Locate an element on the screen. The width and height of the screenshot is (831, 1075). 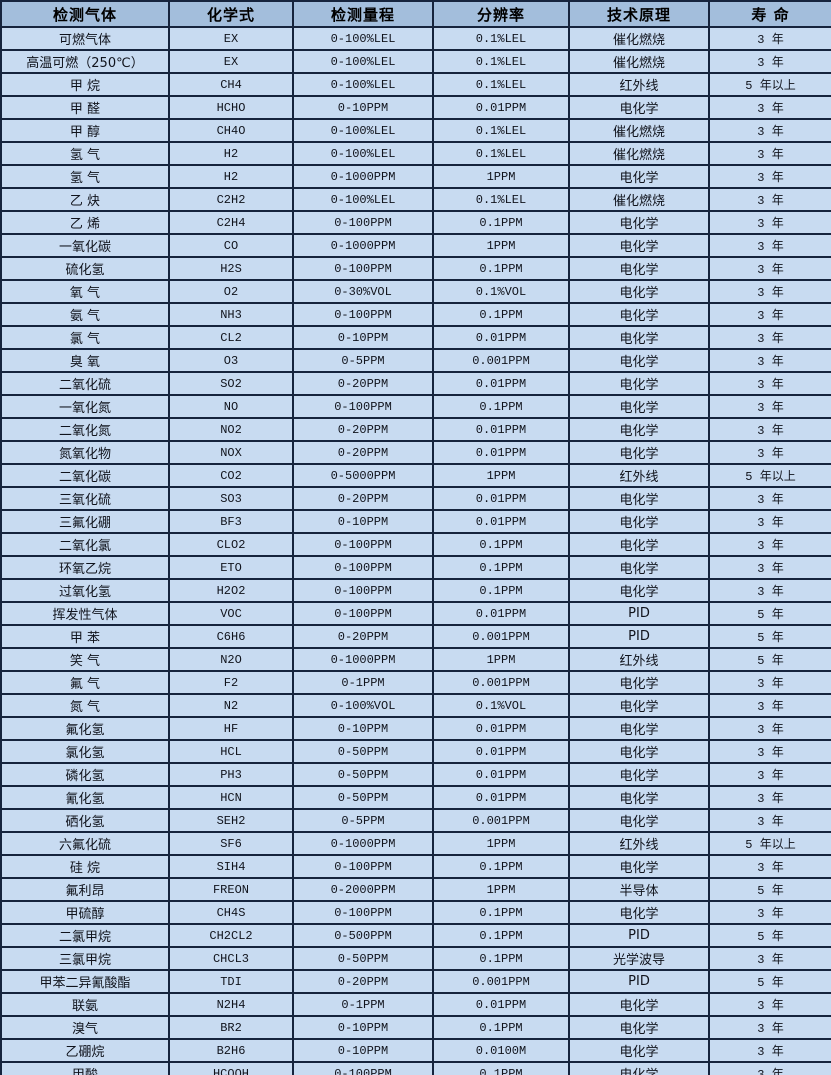
table-row: 氟 气 F2 0-1PPM 0.001PPM 电化学 3 年 is located at coordinates (415, 682).